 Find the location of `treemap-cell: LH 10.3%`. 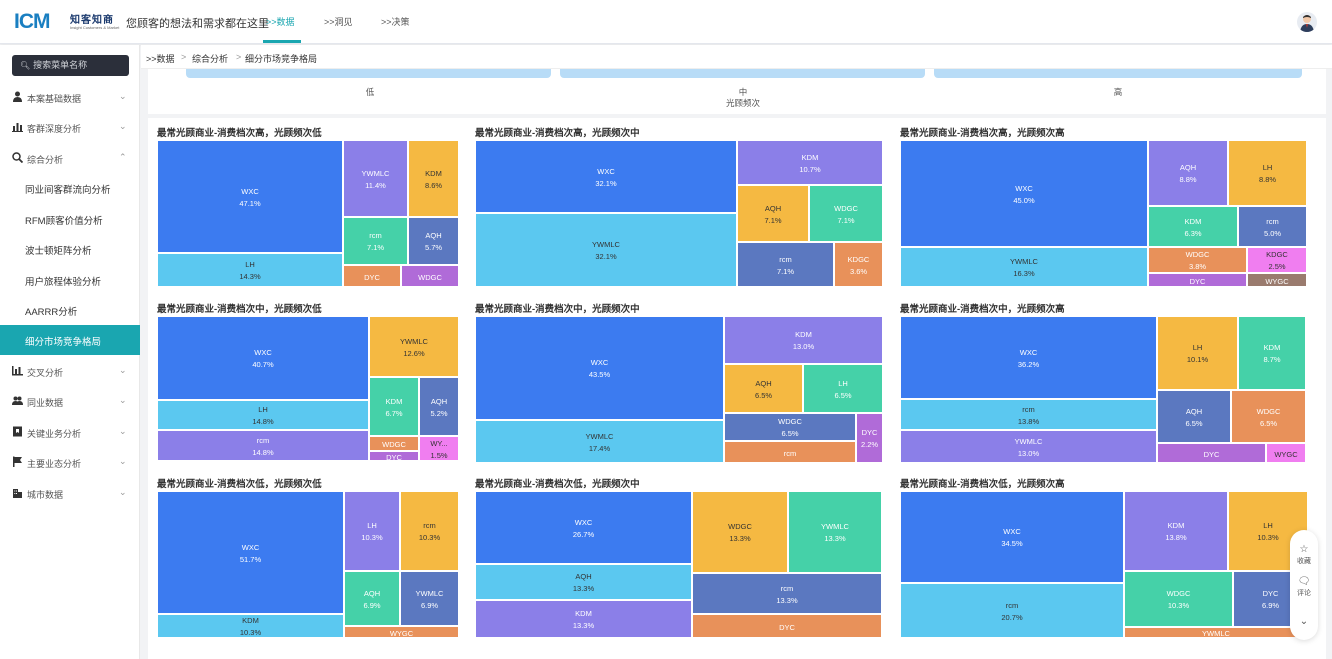

treemap-cell: LH 10.3% is located at coordinates (372, 531).